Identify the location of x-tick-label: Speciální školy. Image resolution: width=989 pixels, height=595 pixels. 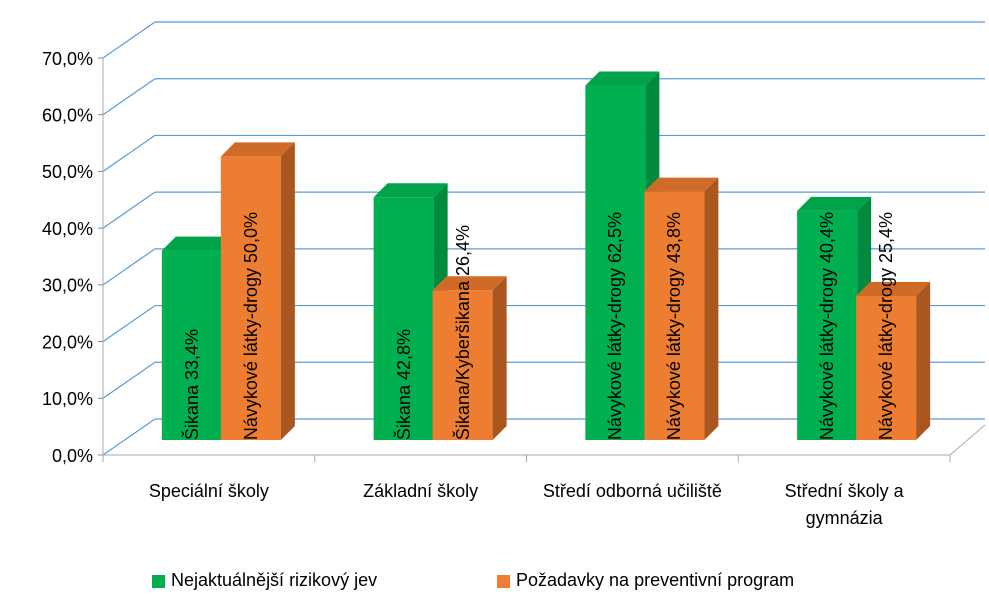
(208, 491).